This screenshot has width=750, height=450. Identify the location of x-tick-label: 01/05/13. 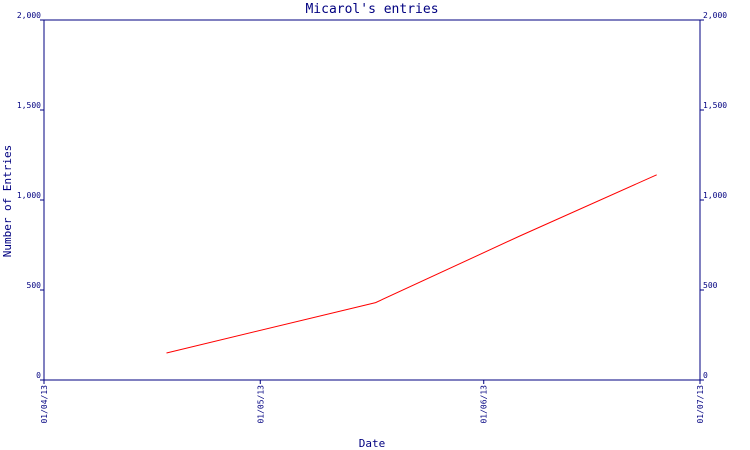
(260, 404).